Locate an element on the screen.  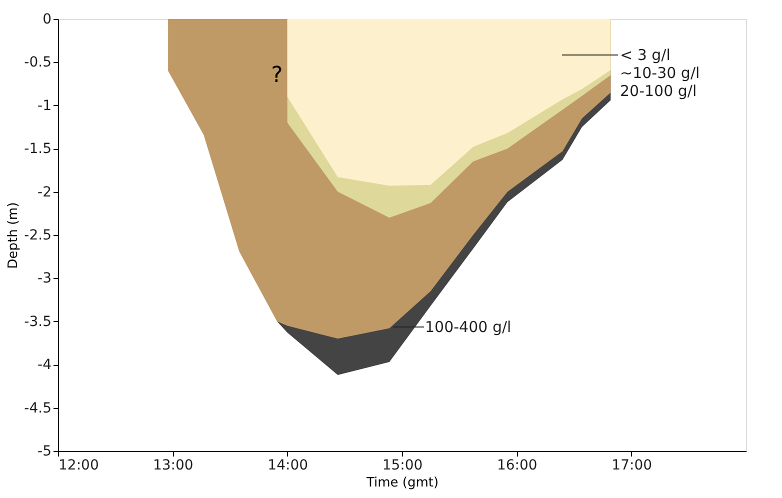
y-tick-label: -0.5 is located at coordinates (38, 62).